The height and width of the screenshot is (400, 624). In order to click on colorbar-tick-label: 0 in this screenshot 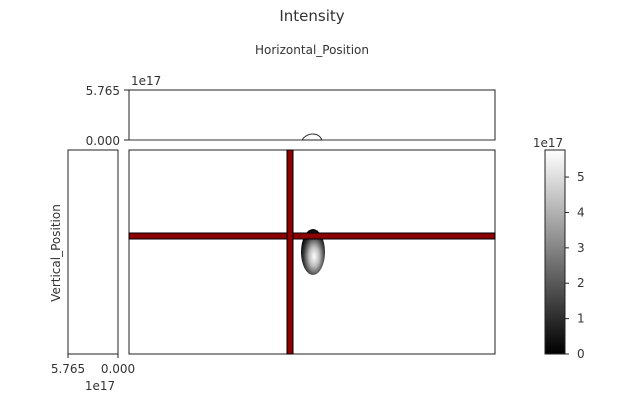, I will do `click(581, 354)`.